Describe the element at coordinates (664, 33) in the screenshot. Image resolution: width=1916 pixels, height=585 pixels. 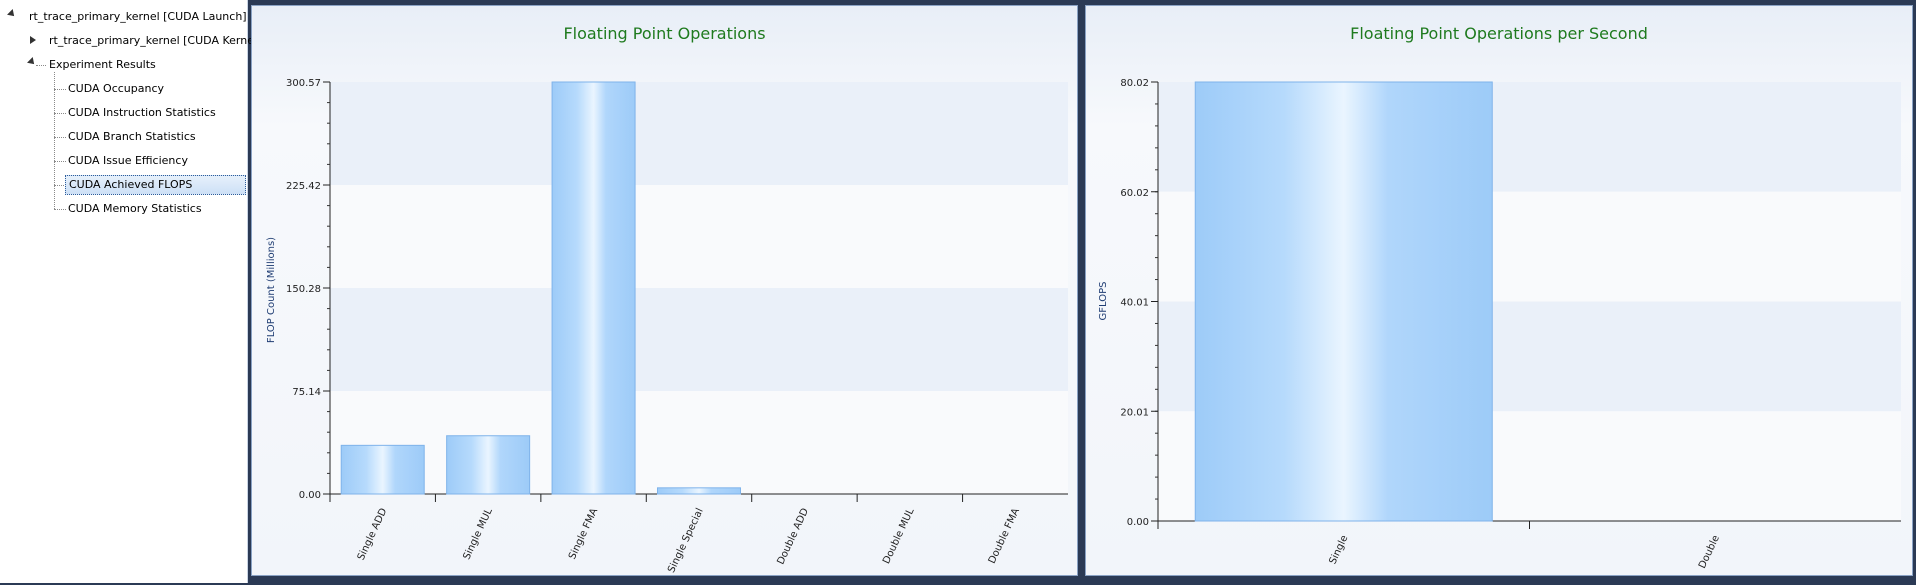
I see `chart-title: Floating Point Operations` at that location.